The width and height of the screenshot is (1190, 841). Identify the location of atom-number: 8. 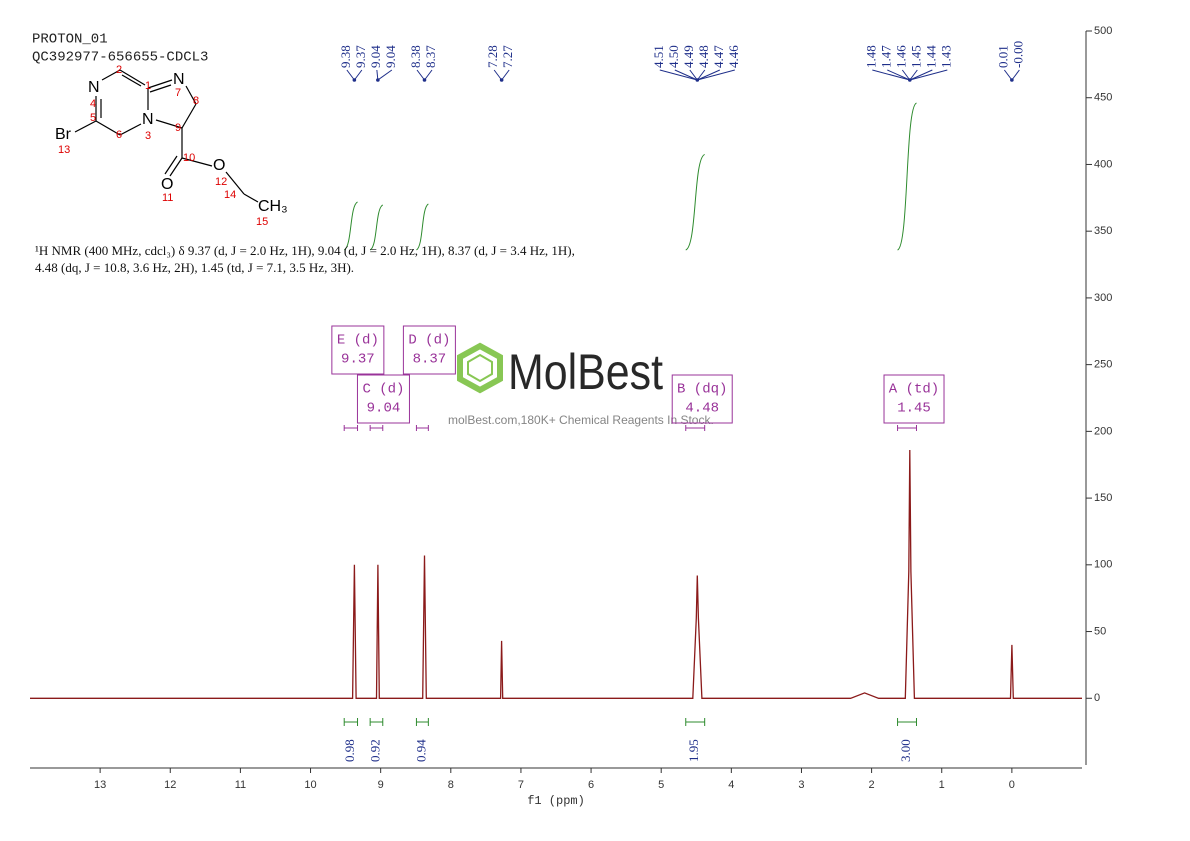
(196, 101).